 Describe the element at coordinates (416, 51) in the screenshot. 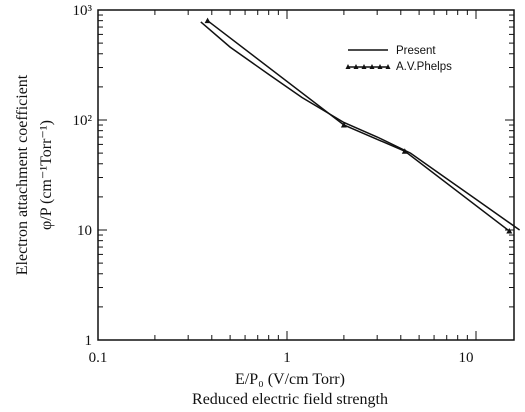

I see `legend-label-present: Present` at that location.